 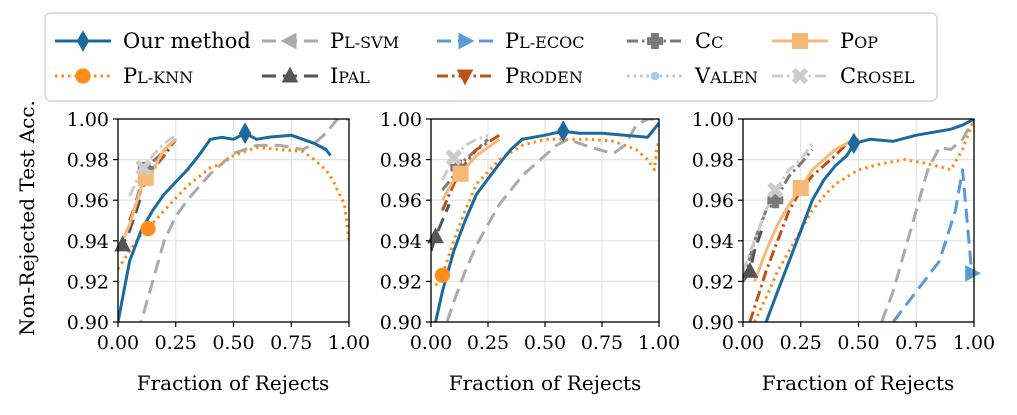 I want to click on series-line-plecoc, so click(x=932, y=245).